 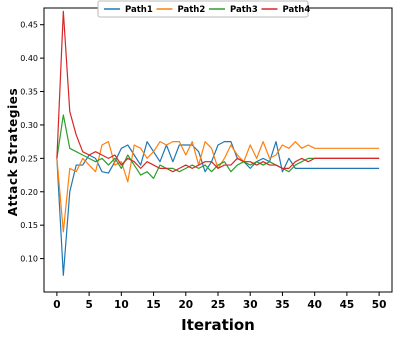 I want to click on y-tick-label: 0.15, so click(x=29, y=225).